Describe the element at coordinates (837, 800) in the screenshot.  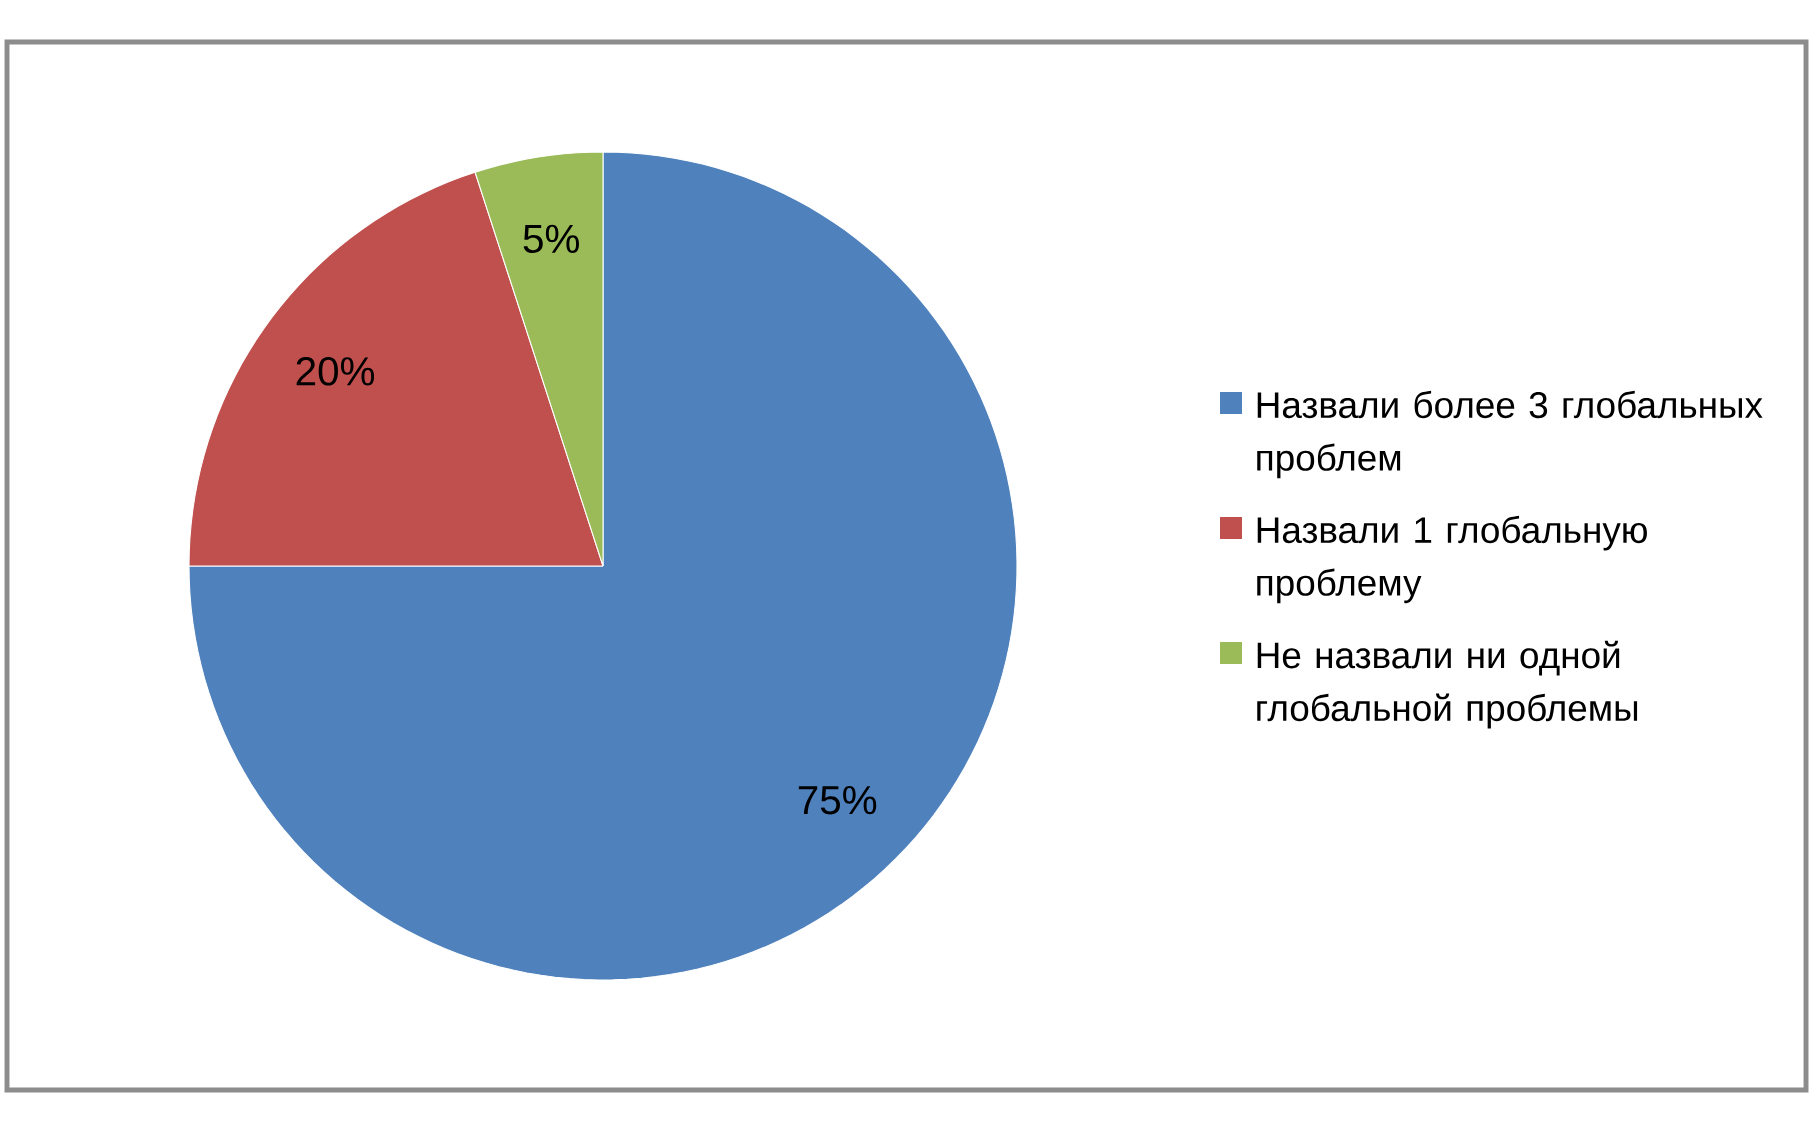
I see `data-label: 75%` at that location.